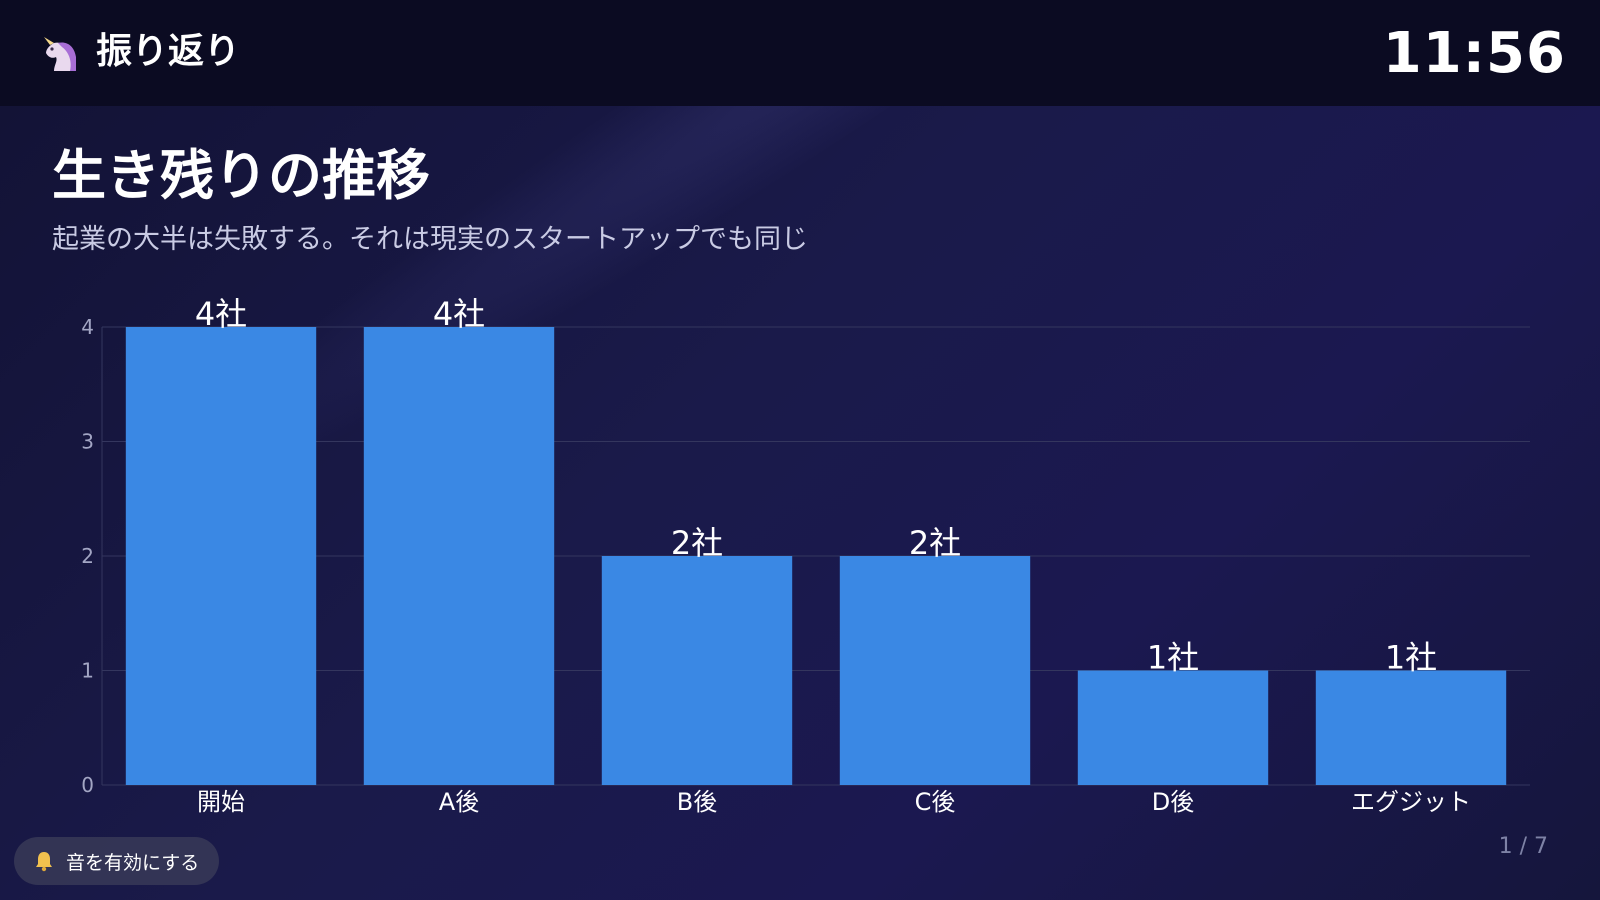 The width and height of the screenshot is (1600, 900). What do you see at coordinates (44, 862) in the screenshot?
I see `bell-icon` at bounding box center [44, 862].